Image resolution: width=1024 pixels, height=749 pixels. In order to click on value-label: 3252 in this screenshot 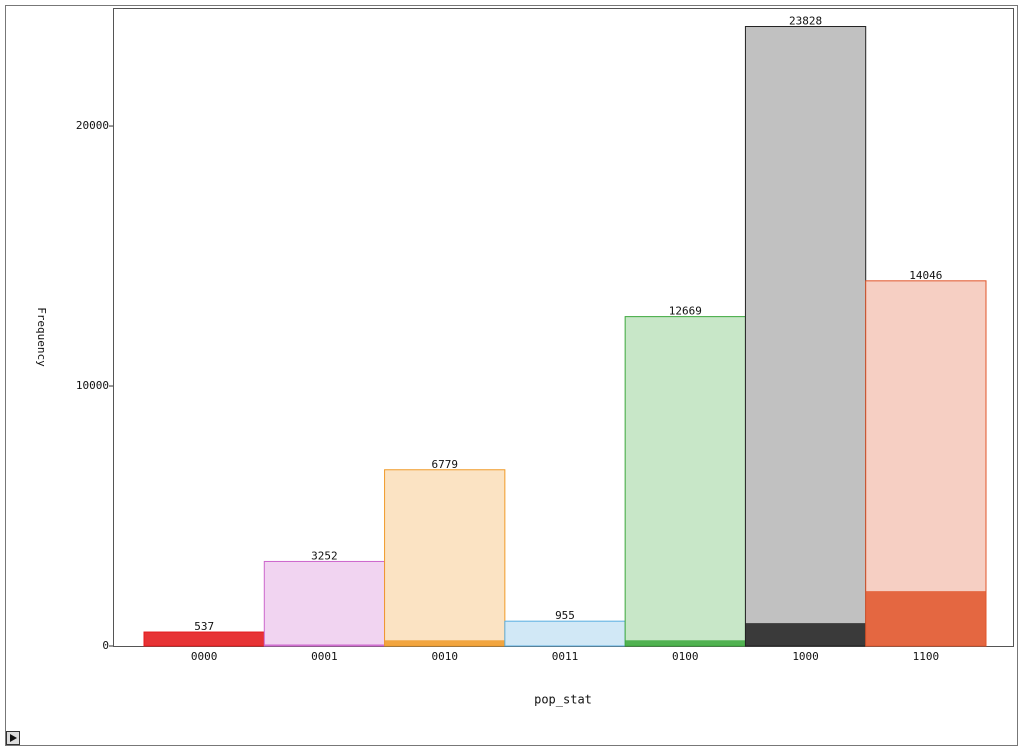, I will do `click(324, 555)`.